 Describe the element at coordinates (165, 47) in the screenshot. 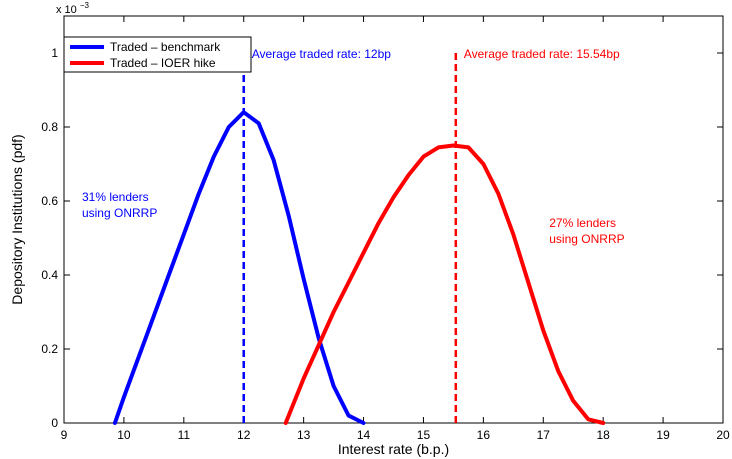

I see `legend-label-benchmark: Traded – benchmark` at that location.